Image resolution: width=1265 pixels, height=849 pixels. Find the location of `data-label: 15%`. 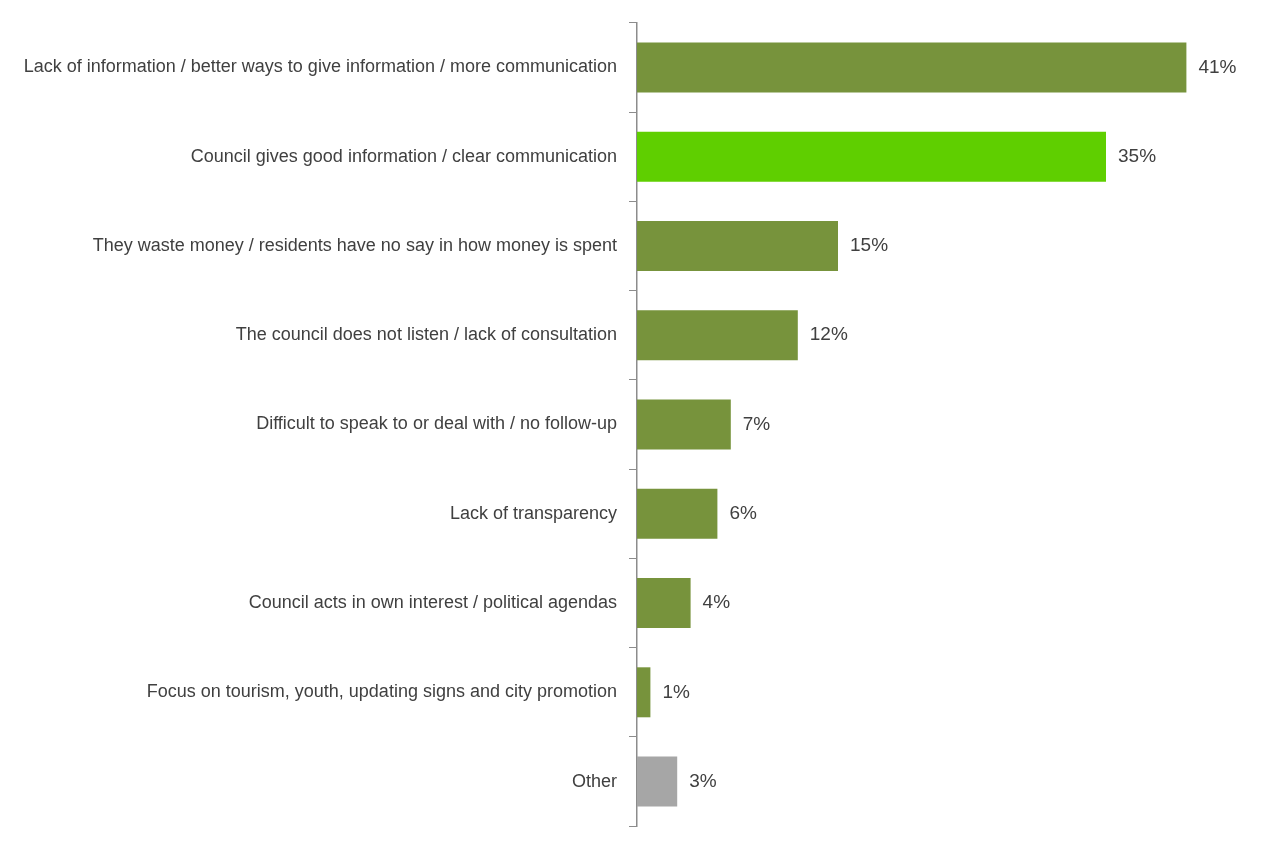

data-label: 15% is located at coordinates (869, 245).